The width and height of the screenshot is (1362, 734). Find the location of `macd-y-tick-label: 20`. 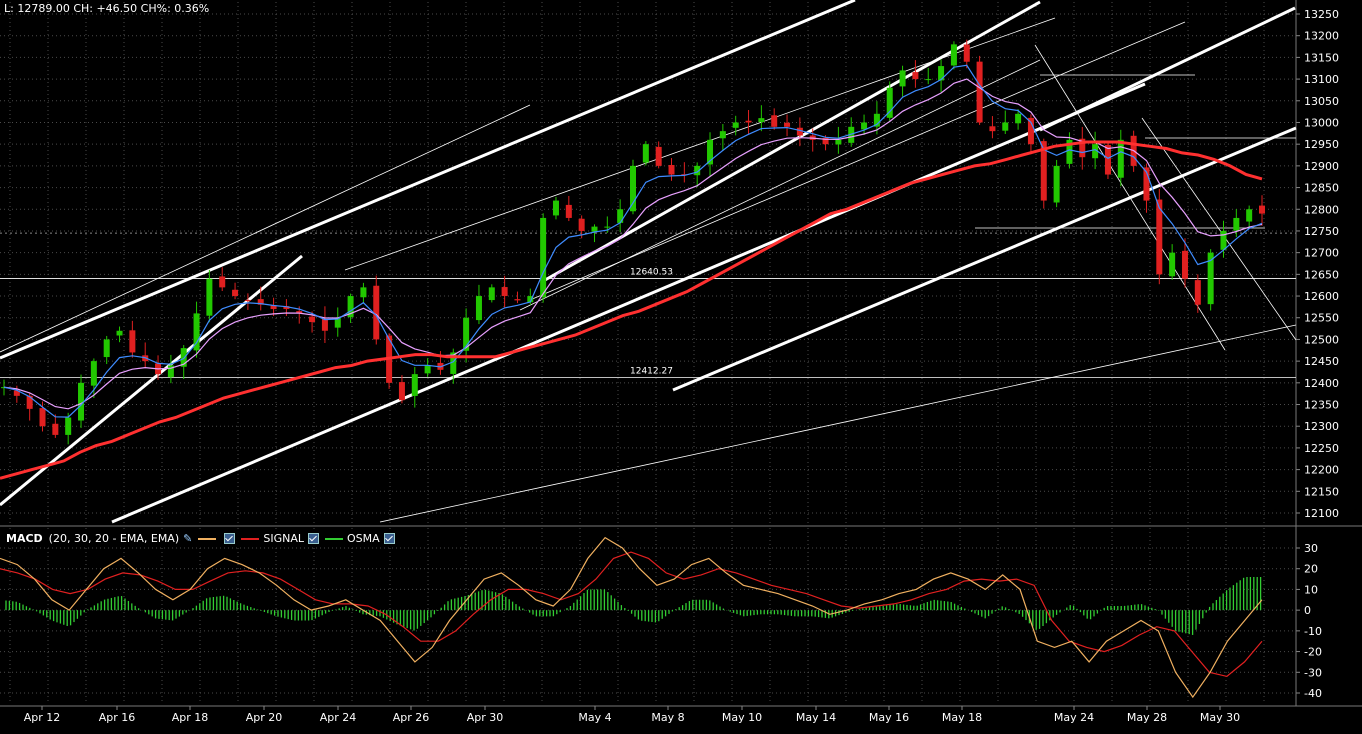

macd-y-tick-label: 20 is located at coordinates (1311, 569).